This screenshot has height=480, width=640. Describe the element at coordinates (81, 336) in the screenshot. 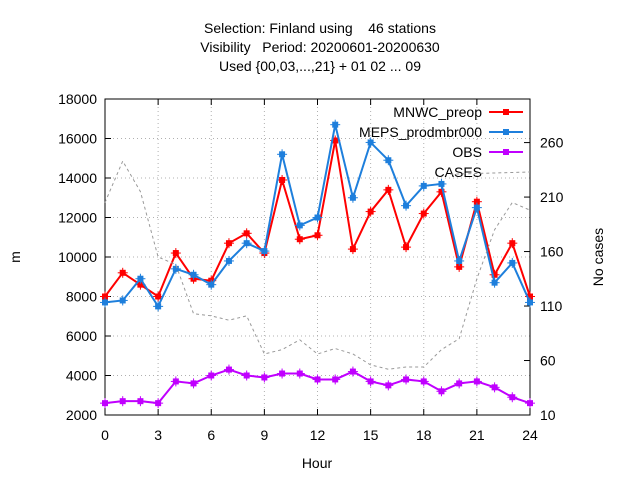

I see `y-tick-label: 6000` at that location.